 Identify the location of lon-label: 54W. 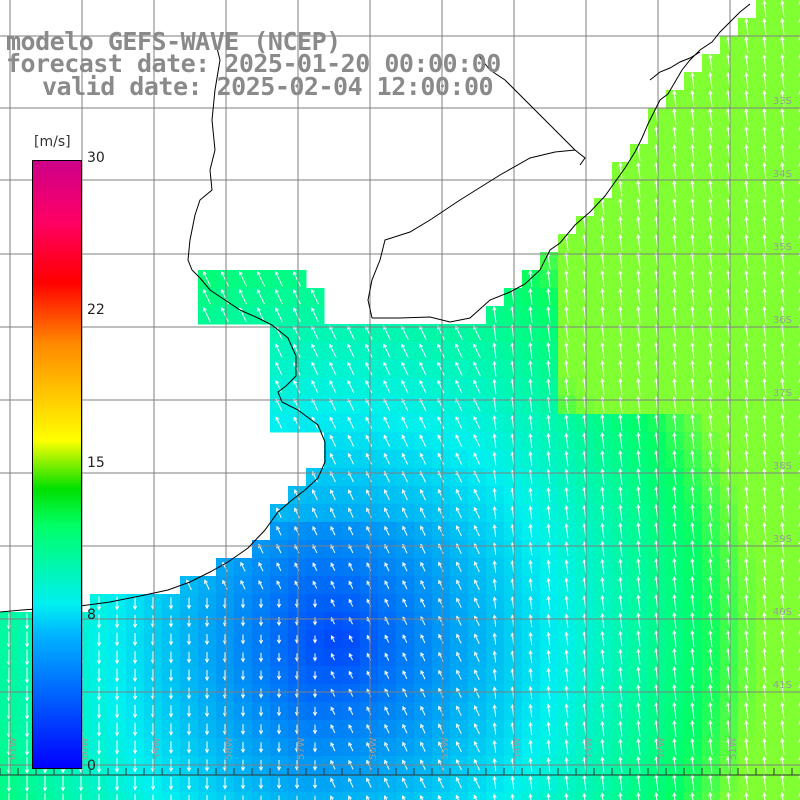
(517, 748).